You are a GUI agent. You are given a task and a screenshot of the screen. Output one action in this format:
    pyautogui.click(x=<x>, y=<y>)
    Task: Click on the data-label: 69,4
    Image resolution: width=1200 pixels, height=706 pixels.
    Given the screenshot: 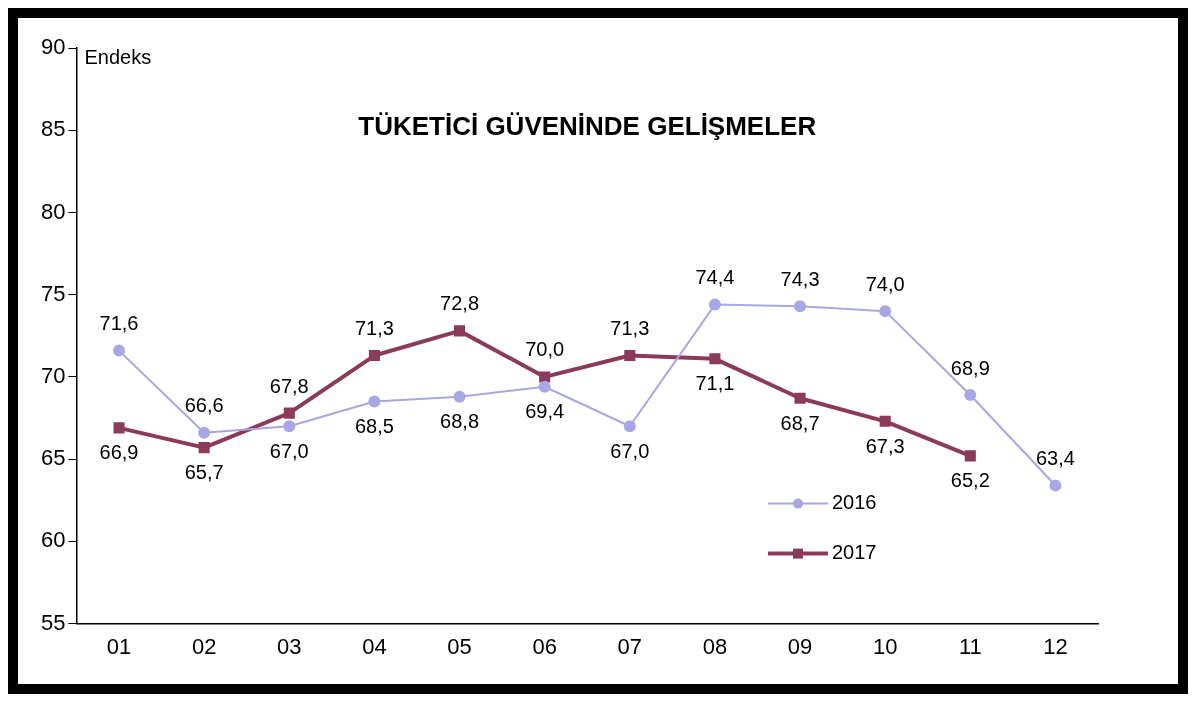 What is the action you would take?
    pyautogui.click(x=545, y=411)
    